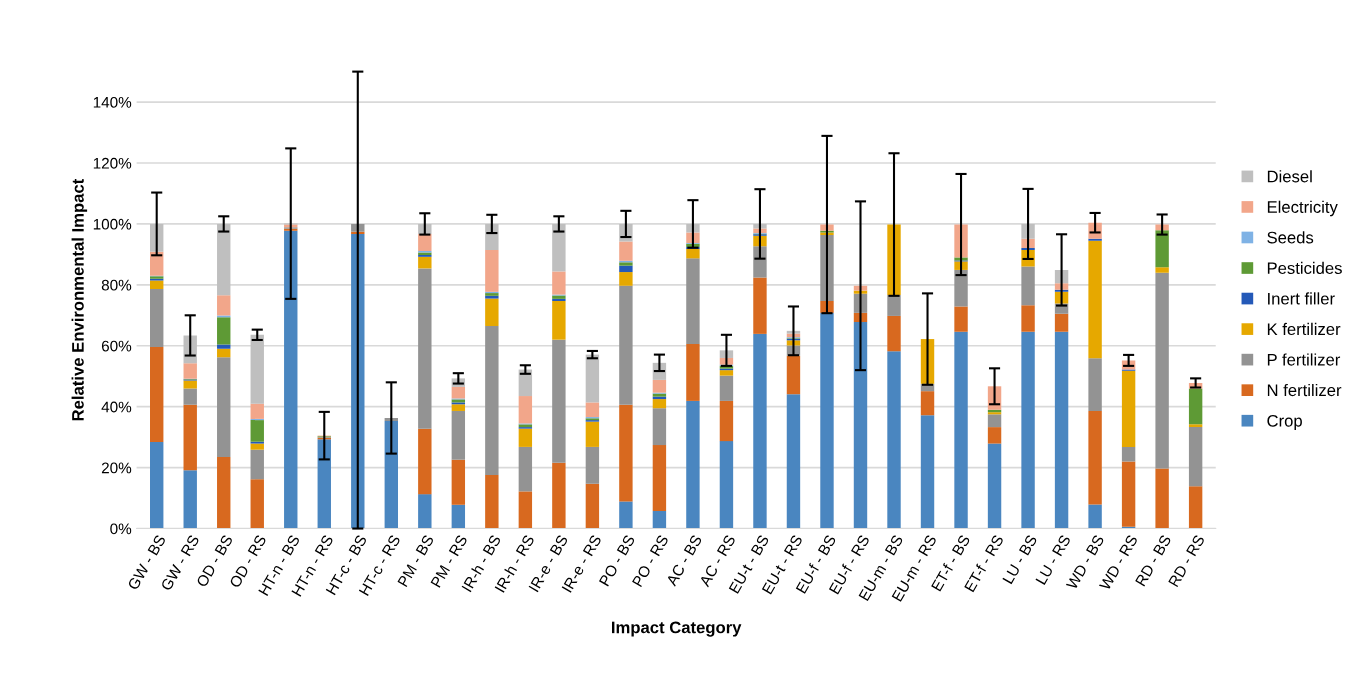 This screenshot has width=1366, height=682. What do you see at coordinates (1302, 208) in the screenshot?
I see `legend-label: Electricity` at bounding box center [1302, 208].